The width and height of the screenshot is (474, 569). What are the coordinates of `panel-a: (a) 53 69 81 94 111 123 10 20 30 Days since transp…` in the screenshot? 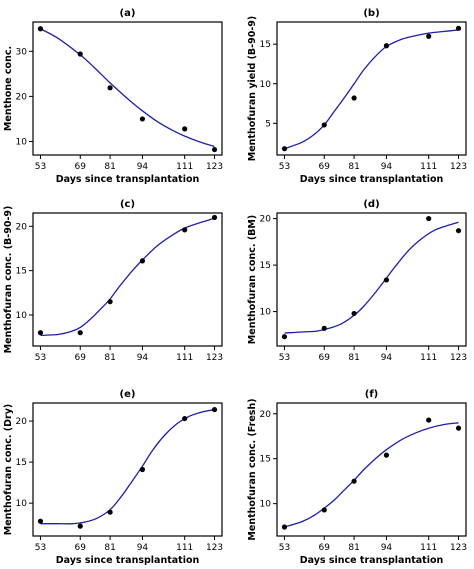 It's located at (113, 96).